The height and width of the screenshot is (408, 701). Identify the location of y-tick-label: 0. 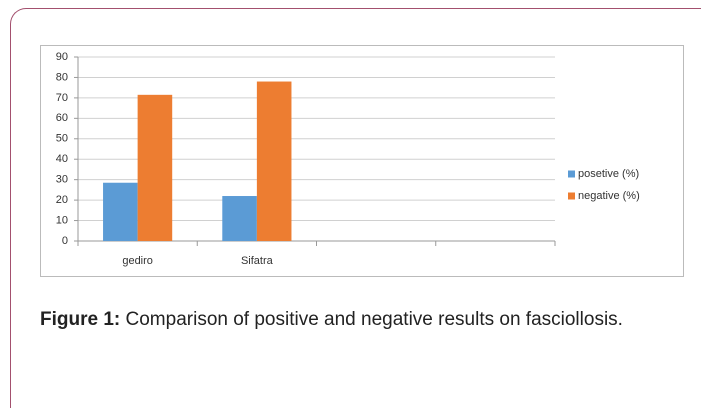
(65, 241).